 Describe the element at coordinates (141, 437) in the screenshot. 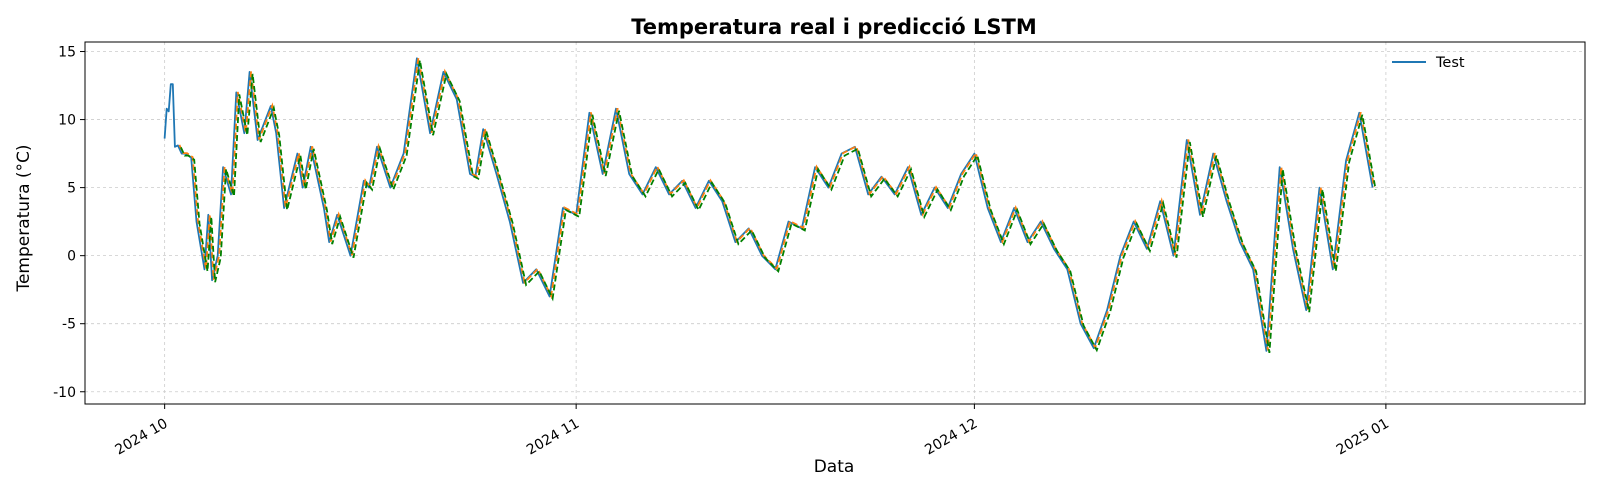

I see `x-tick-label: 2024 10` at that location.